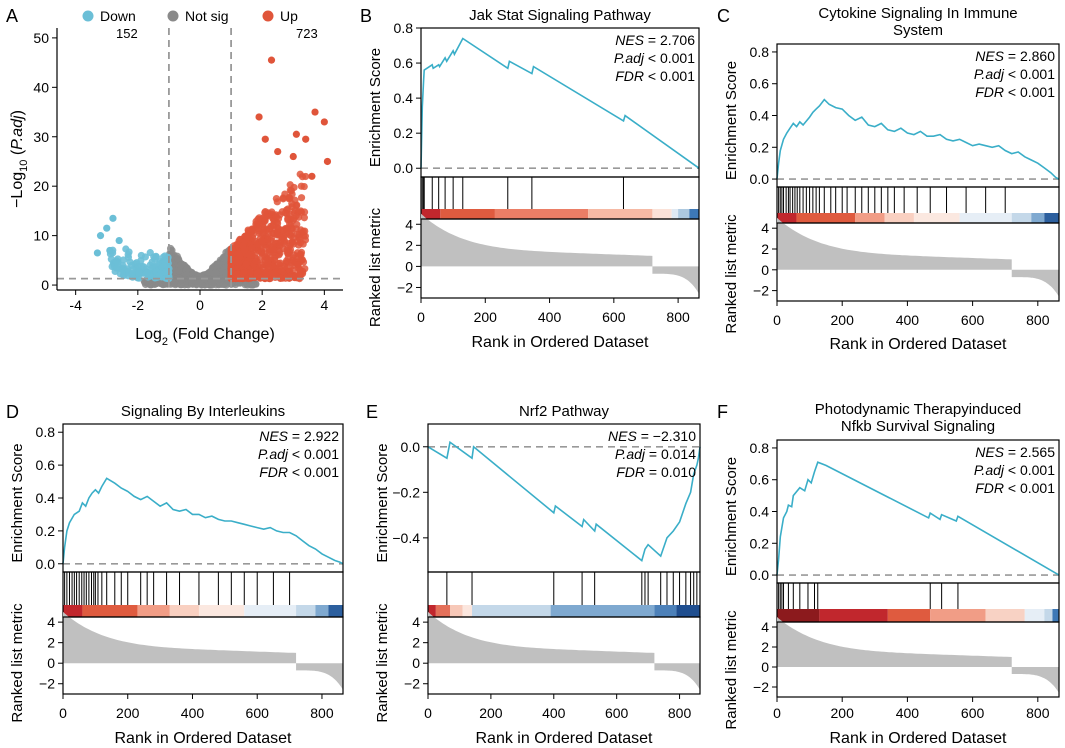 Image resolution: width=1065 pixels, height=748 pixels. I want to click on es-y-label: Enrichment Score, so click(731, 120).